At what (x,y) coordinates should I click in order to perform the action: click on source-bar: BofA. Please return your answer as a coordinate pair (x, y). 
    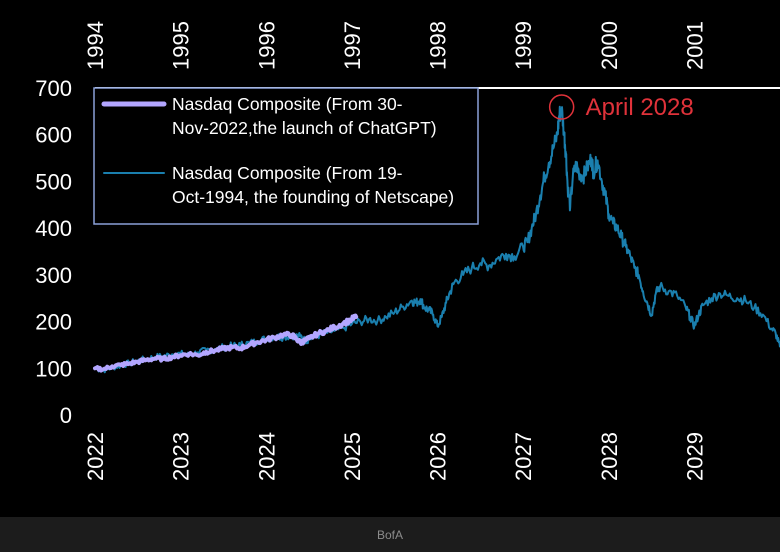
    Looking at the image, I should click on (390, 534).